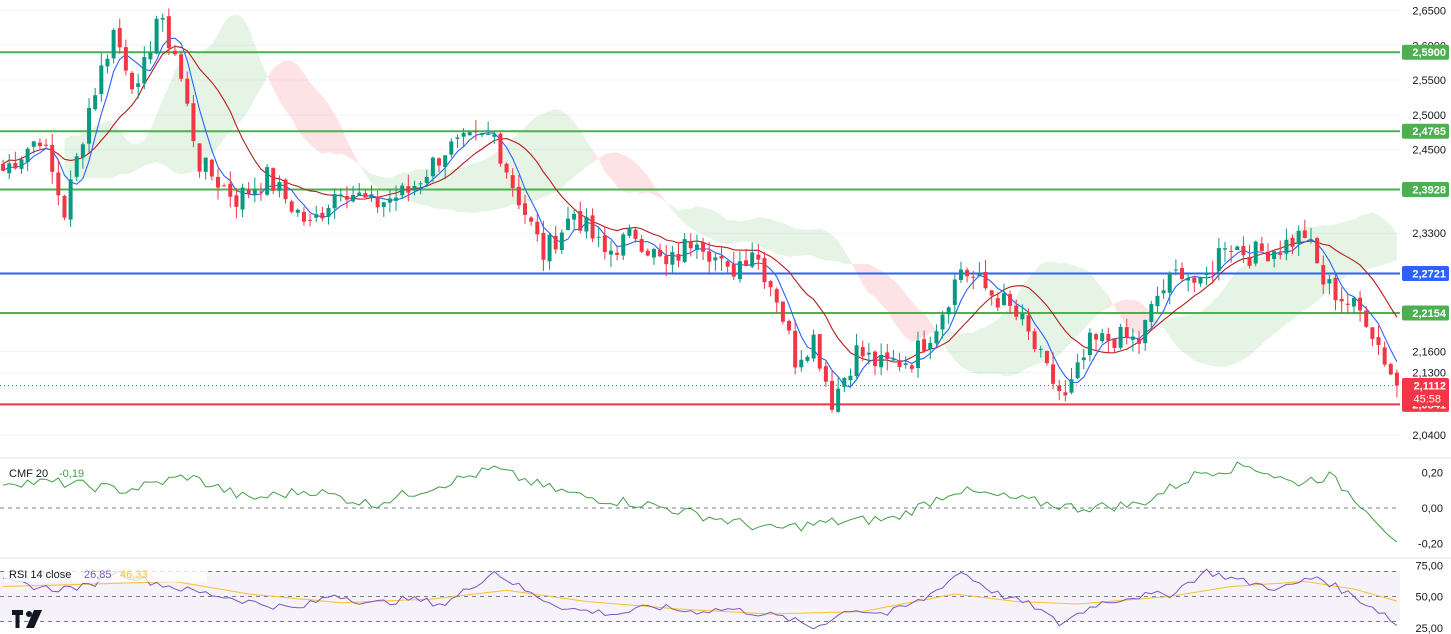 The height and width of the screenshot is (634, 1451). Describe the element at coordinates (700, 596) in the screenshot. I see `rsi-band` at that location.